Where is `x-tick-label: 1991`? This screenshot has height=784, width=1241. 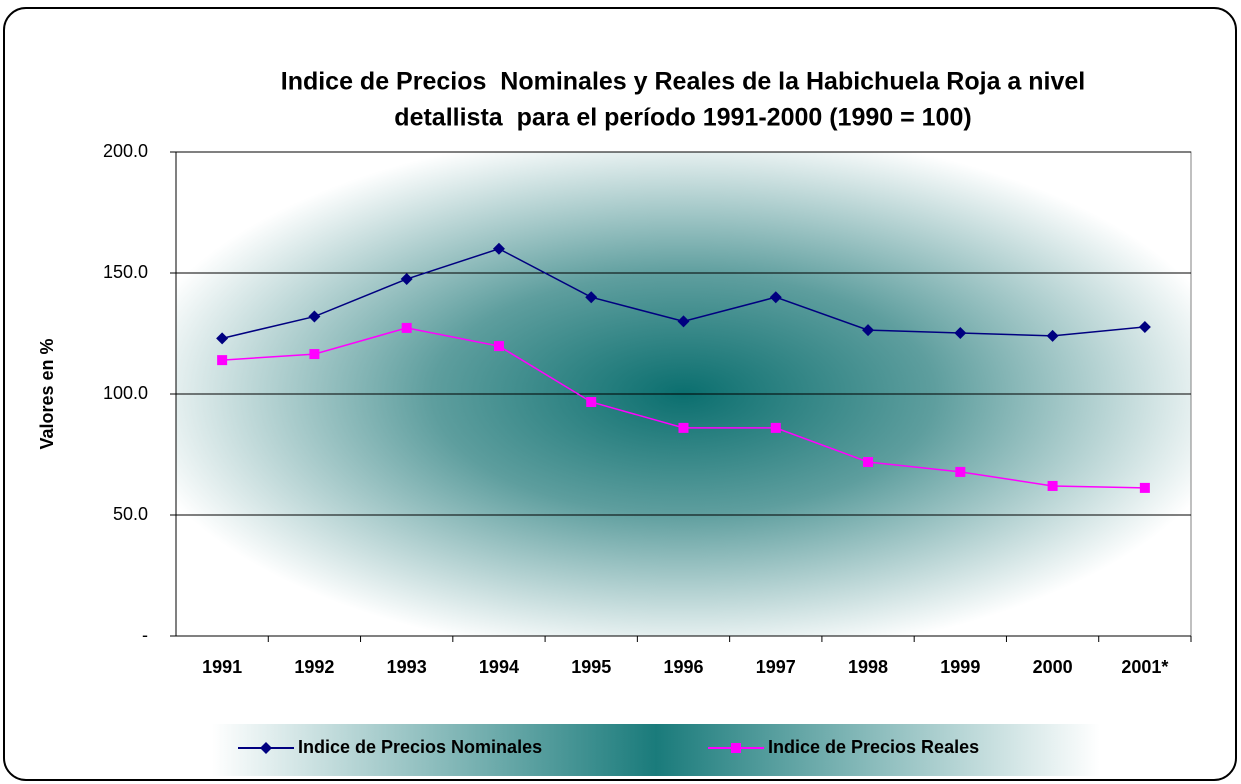
x-tick-label: 1991 is located at coordinates (222, 667).